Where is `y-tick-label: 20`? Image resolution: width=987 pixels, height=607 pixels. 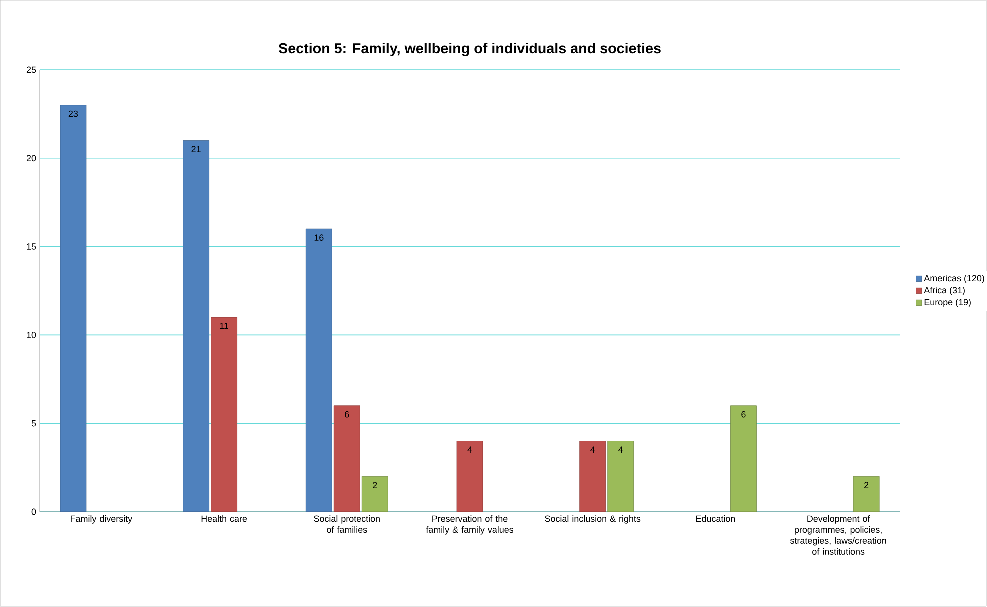 y-tick-label: 20 is located at coordinates (31, 158).